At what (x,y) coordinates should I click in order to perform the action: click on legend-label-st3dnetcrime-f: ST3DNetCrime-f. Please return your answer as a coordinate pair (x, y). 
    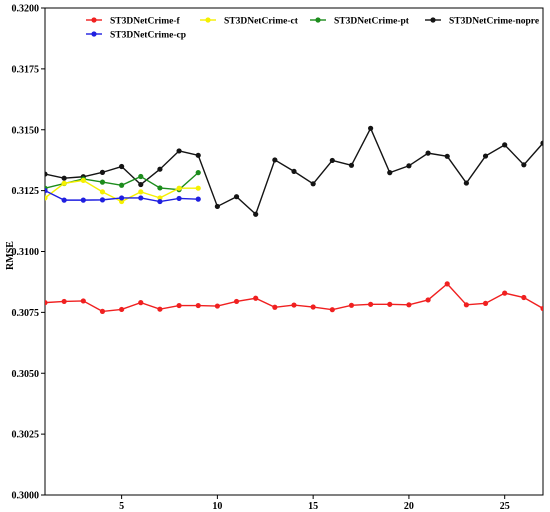
    Looking at the image, I should click on (145, 22).